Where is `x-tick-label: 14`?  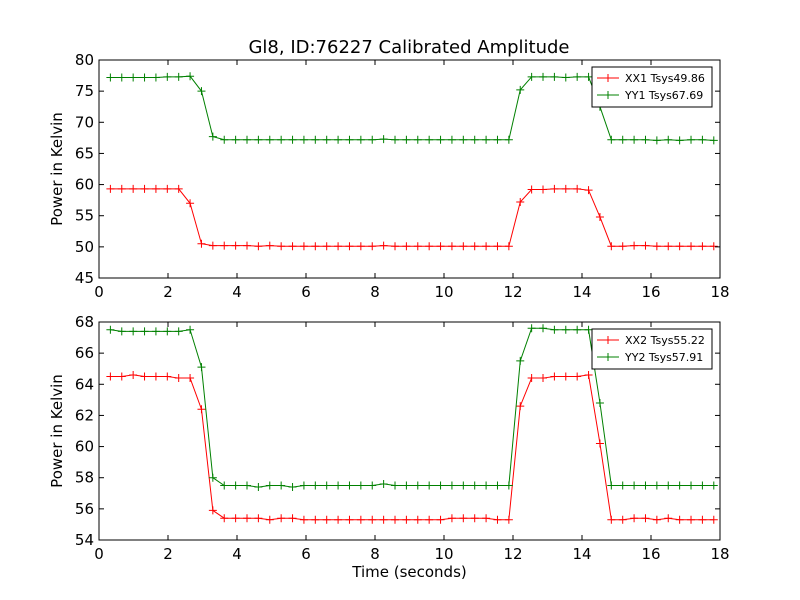
x-tick-label: 14 is located at coordinates (581, 292).